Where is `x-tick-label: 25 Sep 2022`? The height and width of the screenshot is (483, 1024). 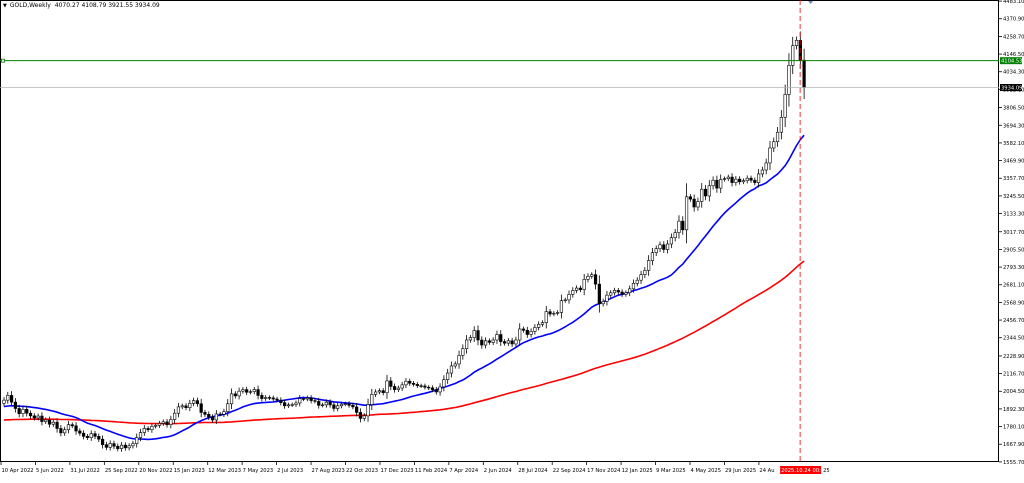 x-tick-label: 25 Sep 2022 is located at coordinates (121, 471).